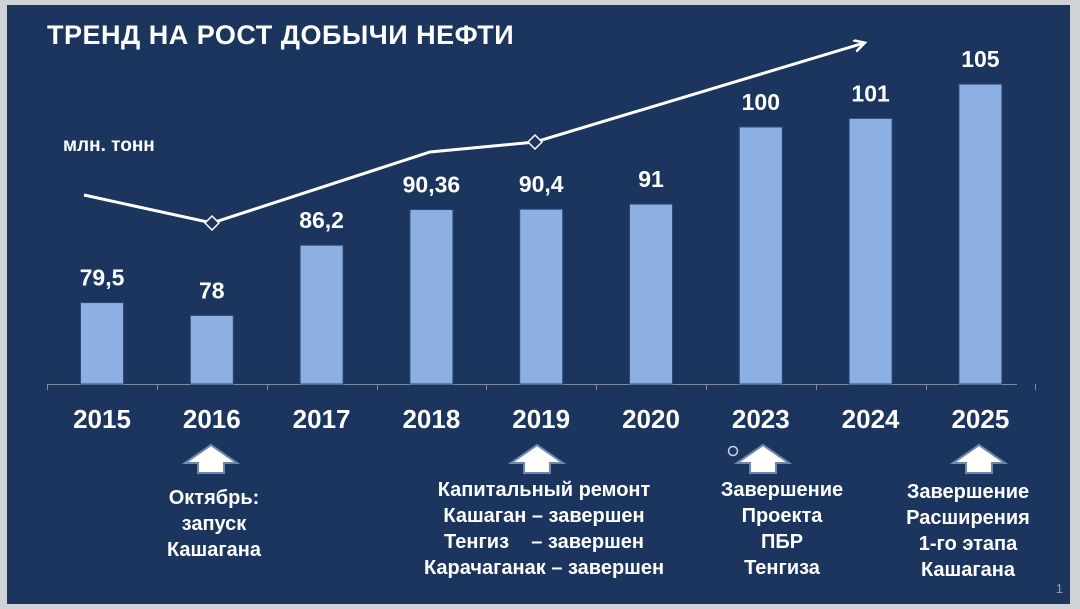 The image size is (1080, 609). I want to click on x-tick-label: 2023, so click(761, 419).